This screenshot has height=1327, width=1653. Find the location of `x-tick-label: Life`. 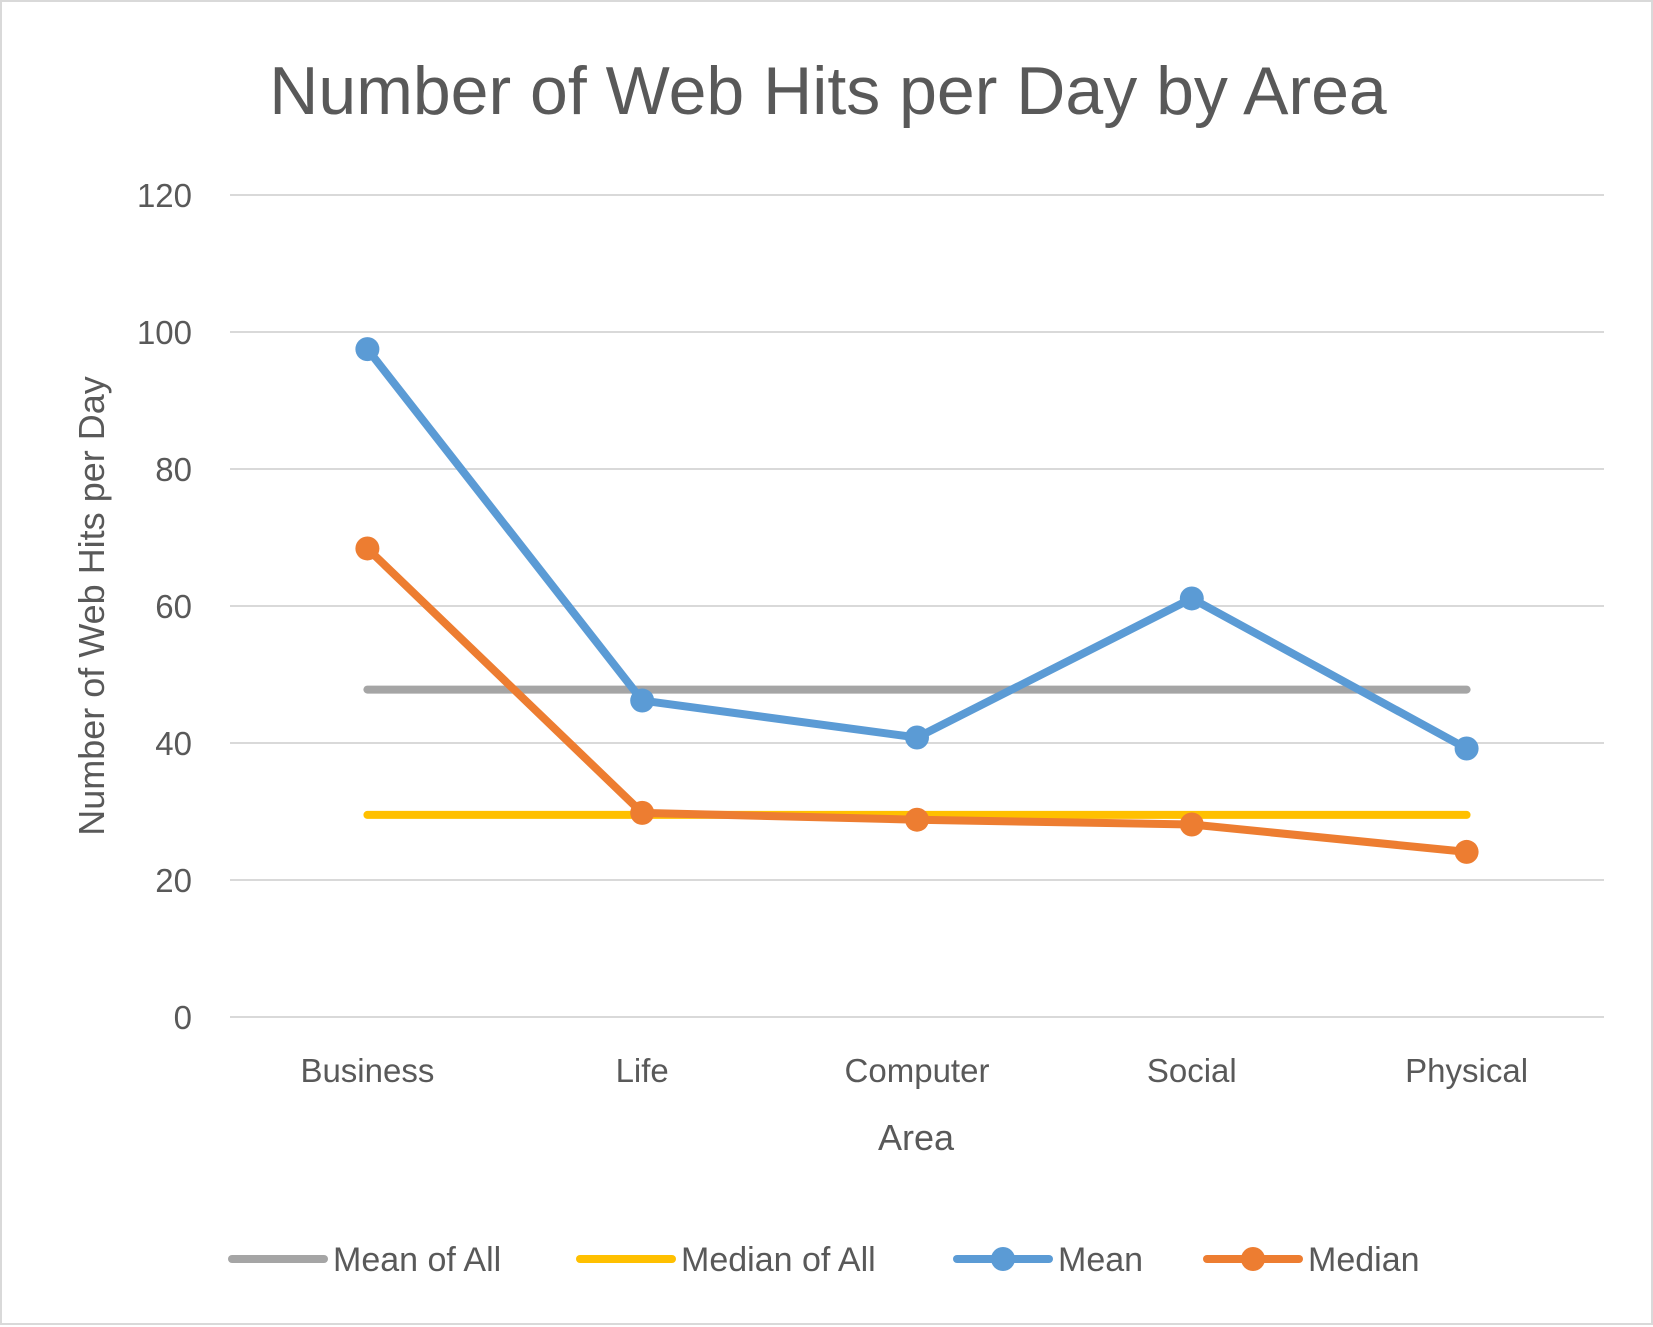

x-tick-label: Life is located at coordinates (642, 1070).